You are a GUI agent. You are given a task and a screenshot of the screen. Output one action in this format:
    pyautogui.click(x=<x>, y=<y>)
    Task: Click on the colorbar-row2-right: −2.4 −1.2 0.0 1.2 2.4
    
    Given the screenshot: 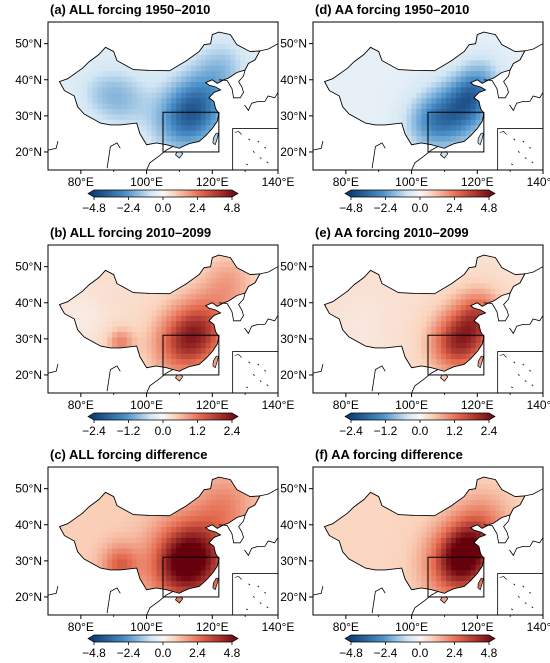 What is the action you would take?
    pyautogui.click(x=418, y=425)
    